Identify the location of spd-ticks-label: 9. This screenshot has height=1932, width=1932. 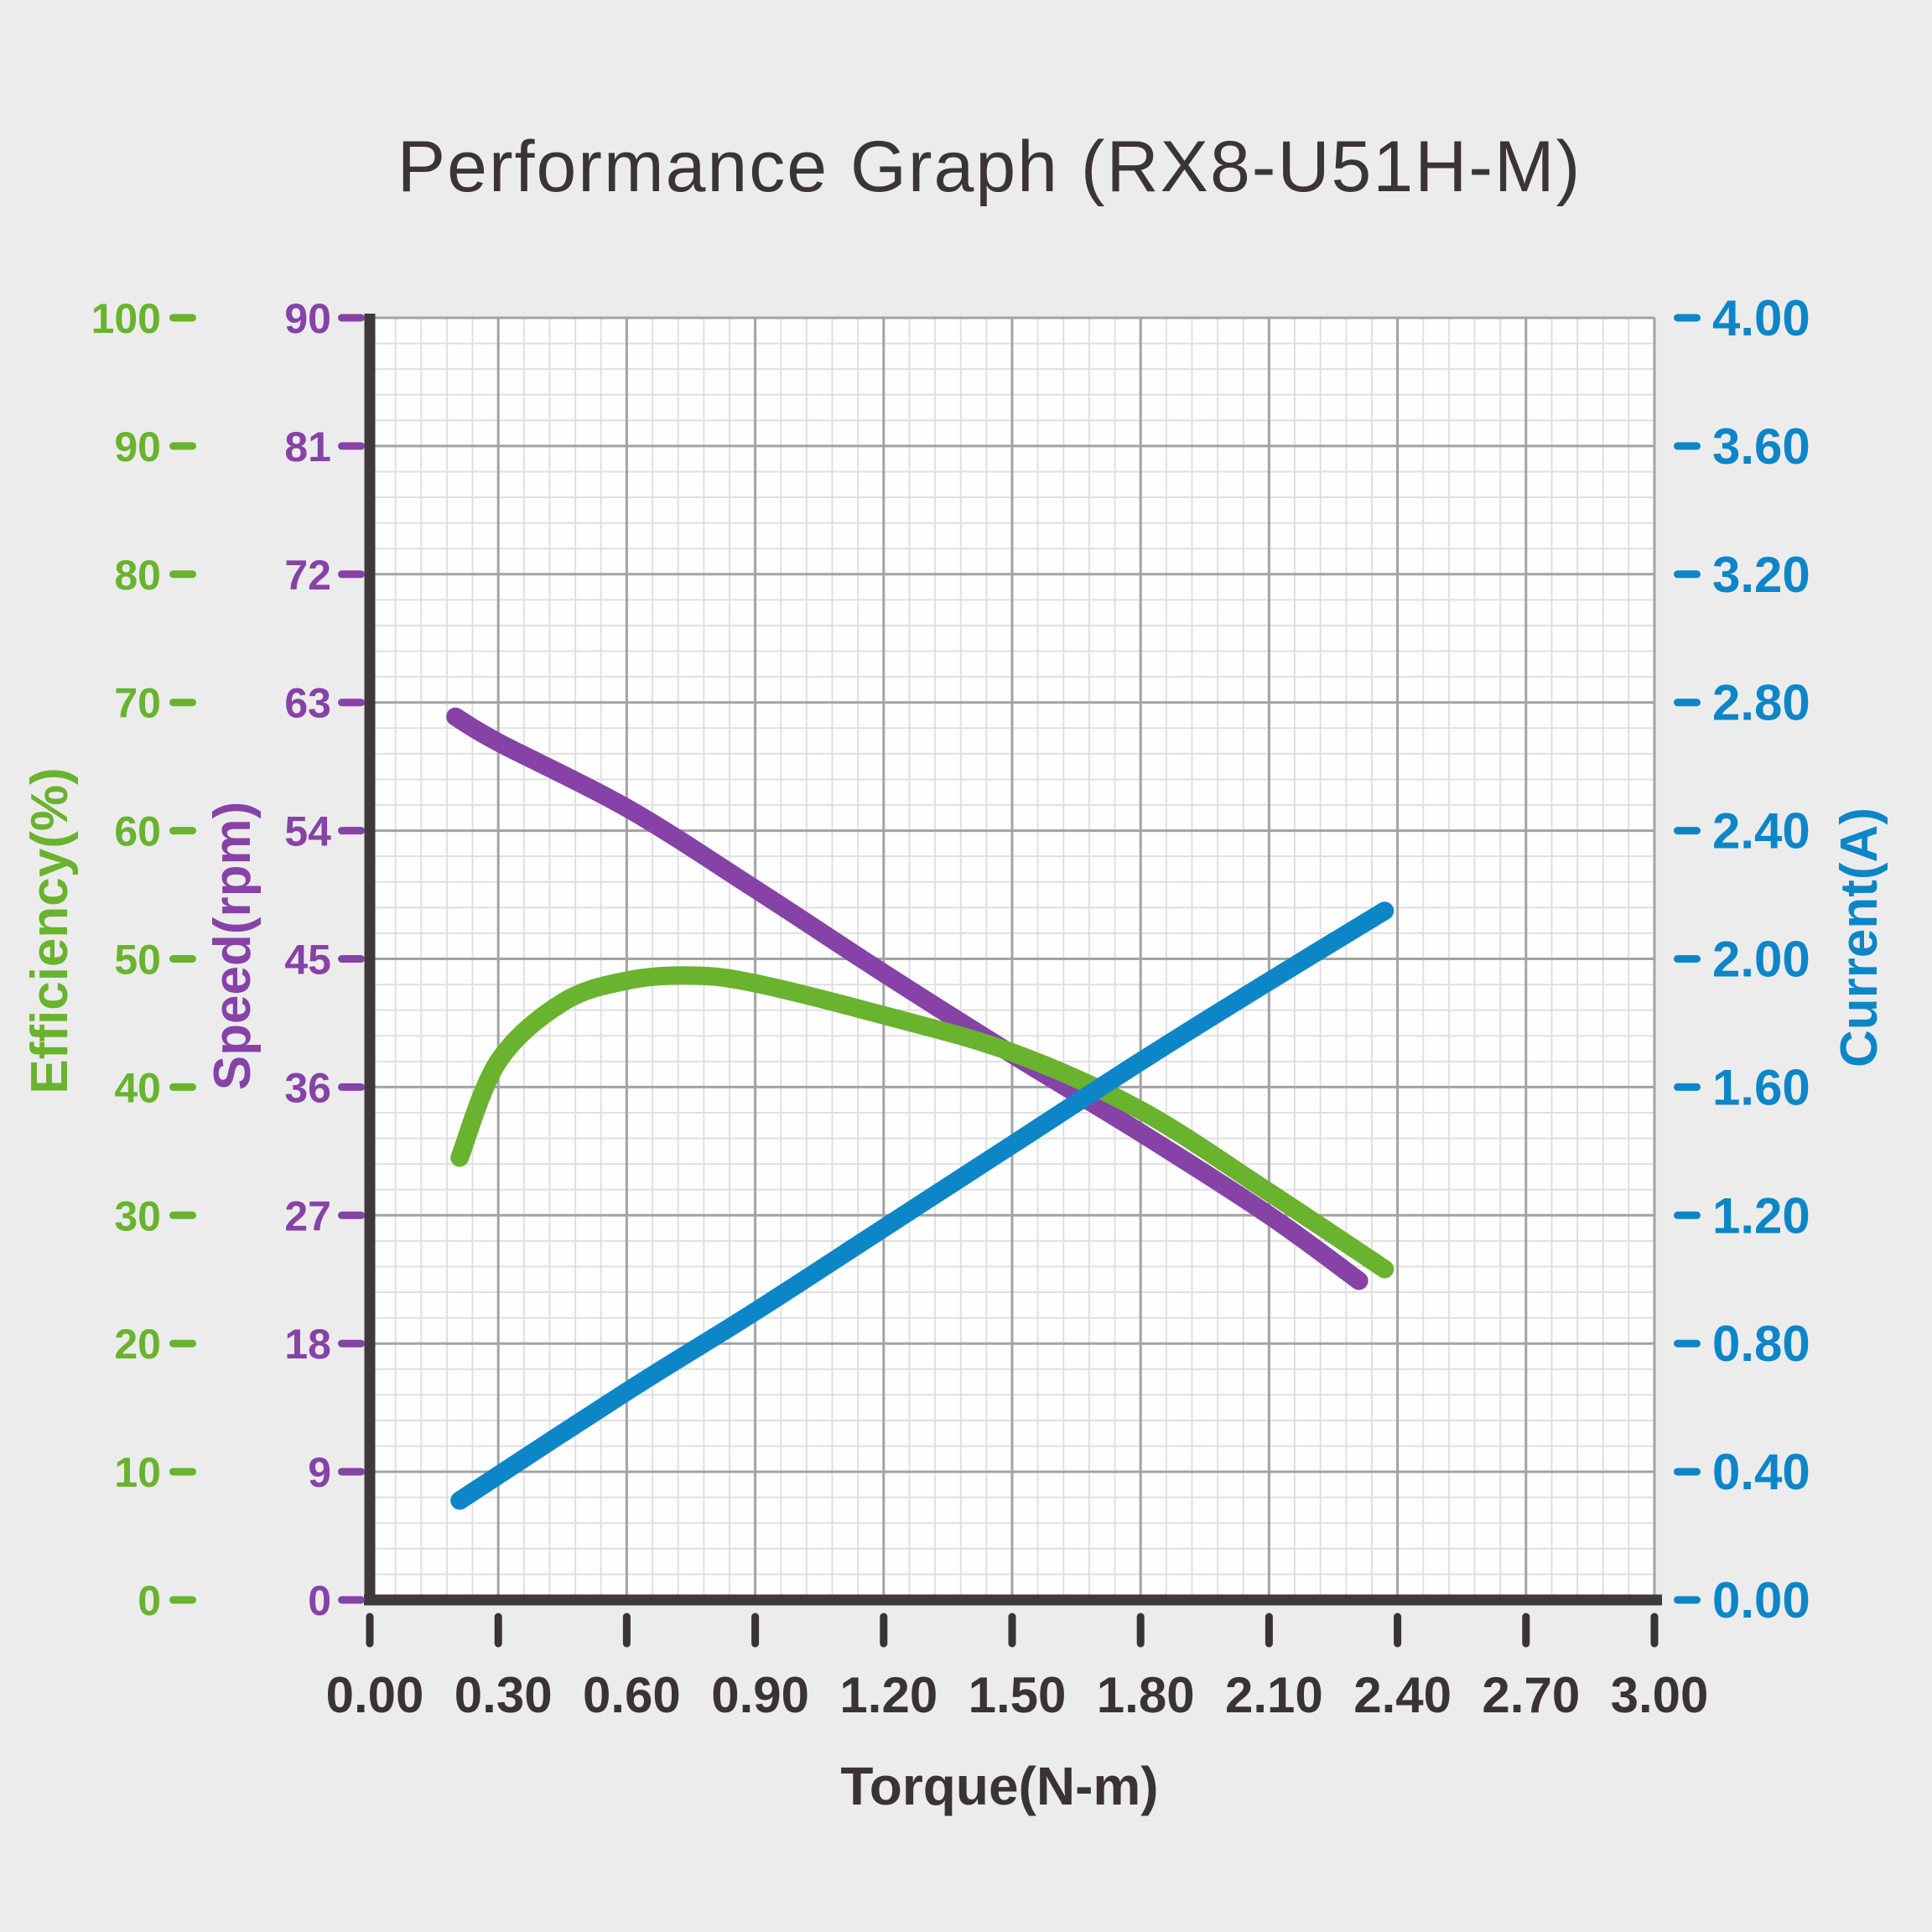
(319, 1472).